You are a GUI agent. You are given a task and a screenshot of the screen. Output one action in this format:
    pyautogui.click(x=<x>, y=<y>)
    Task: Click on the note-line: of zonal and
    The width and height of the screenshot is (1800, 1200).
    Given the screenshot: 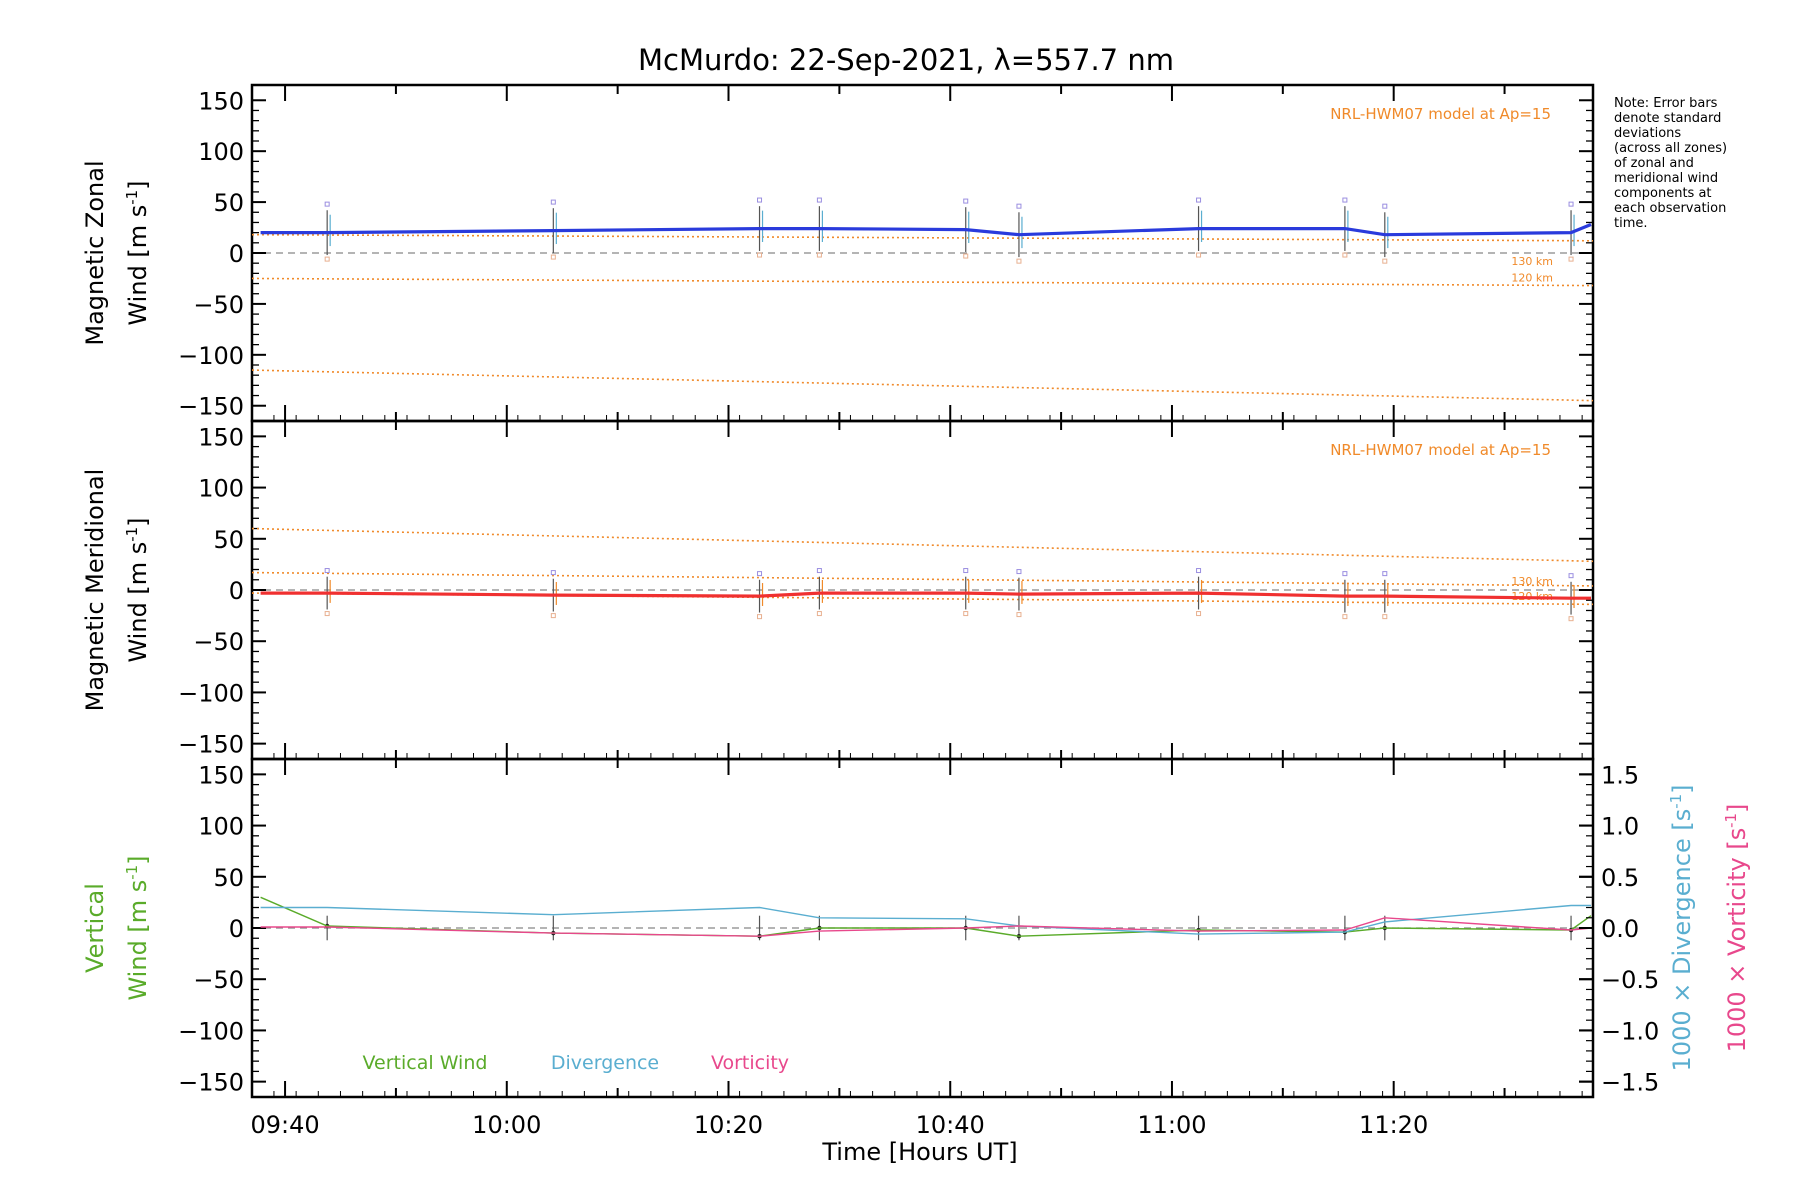 What is the action you would take?
    pyautogui.click(x=1654, y=163)
    